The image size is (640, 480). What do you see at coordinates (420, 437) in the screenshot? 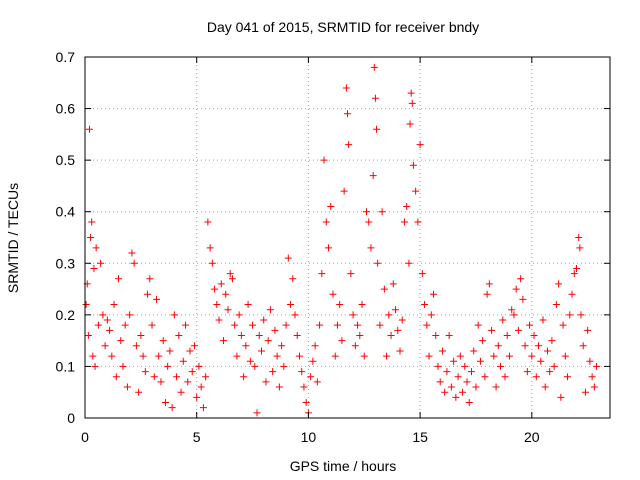
I see `x-tick-label: 15` at bounding box center [420, 437].